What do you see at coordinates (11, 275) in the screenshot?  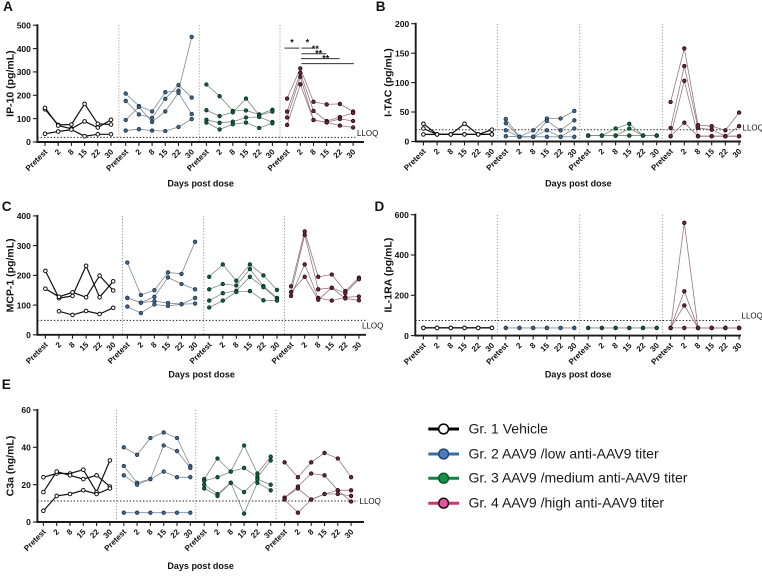 I see `svg-text: MCP-1 (pg/mL)` at bounding box center [11, 275].